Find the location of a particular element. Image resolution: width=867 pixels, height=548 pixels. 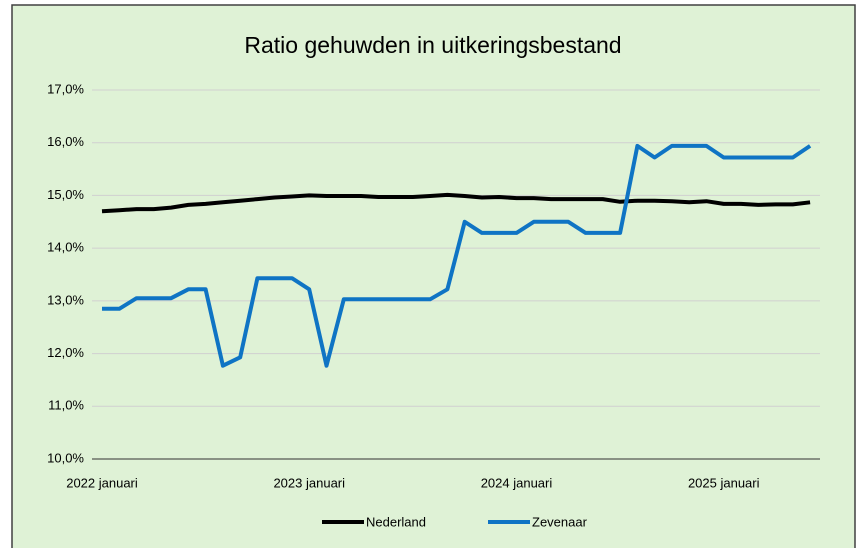

y-tick-label: 14,0% is located at coordinates (65, 247).